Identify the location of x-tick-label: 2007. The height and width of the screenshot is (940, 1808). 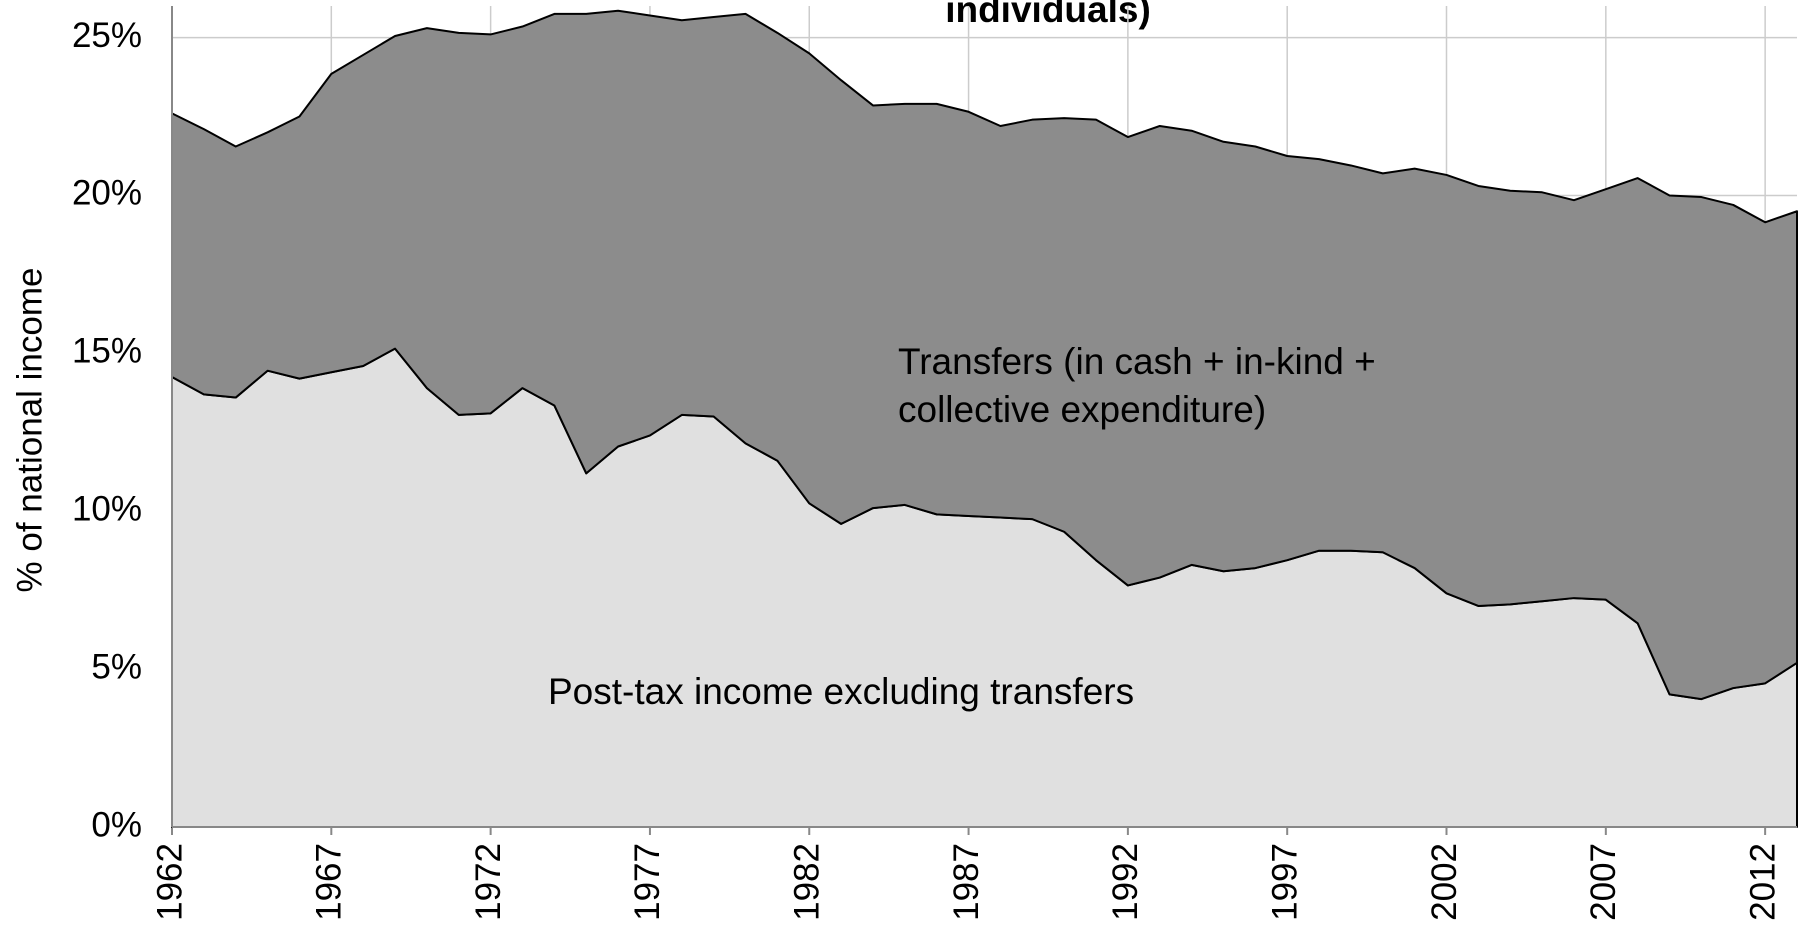
(1603, 882).